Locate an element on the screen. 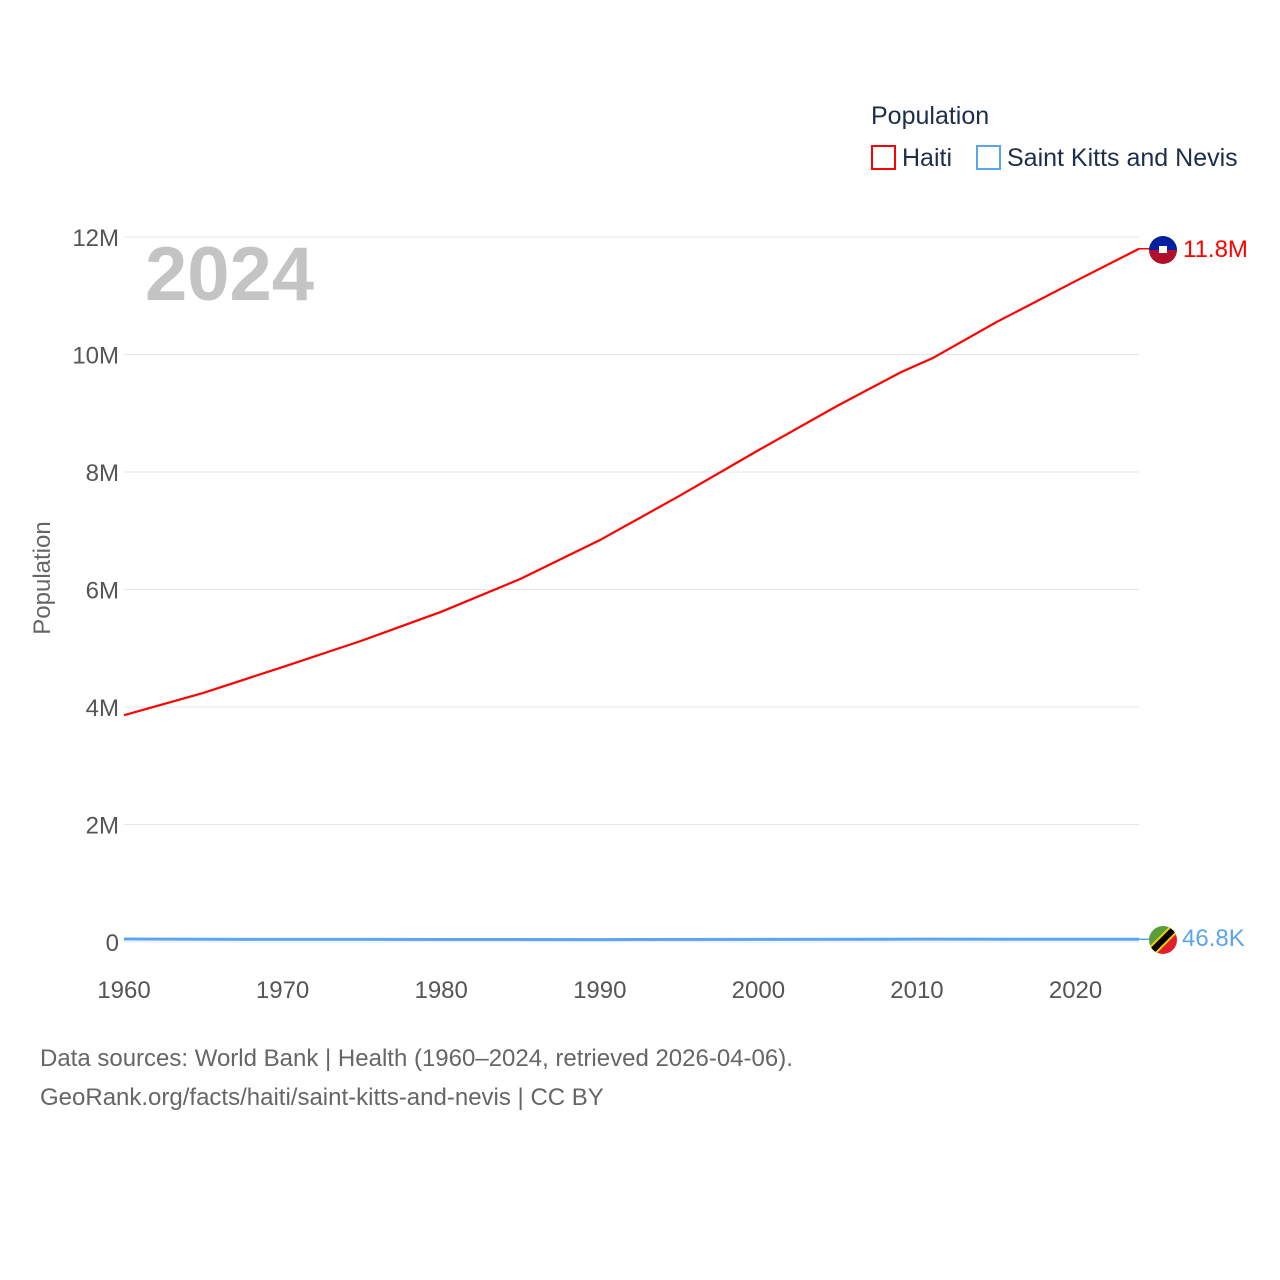 The width and height of the screenshot is (1280, 1280). y-tick-label: 4M is located at coordinates (102, 708).